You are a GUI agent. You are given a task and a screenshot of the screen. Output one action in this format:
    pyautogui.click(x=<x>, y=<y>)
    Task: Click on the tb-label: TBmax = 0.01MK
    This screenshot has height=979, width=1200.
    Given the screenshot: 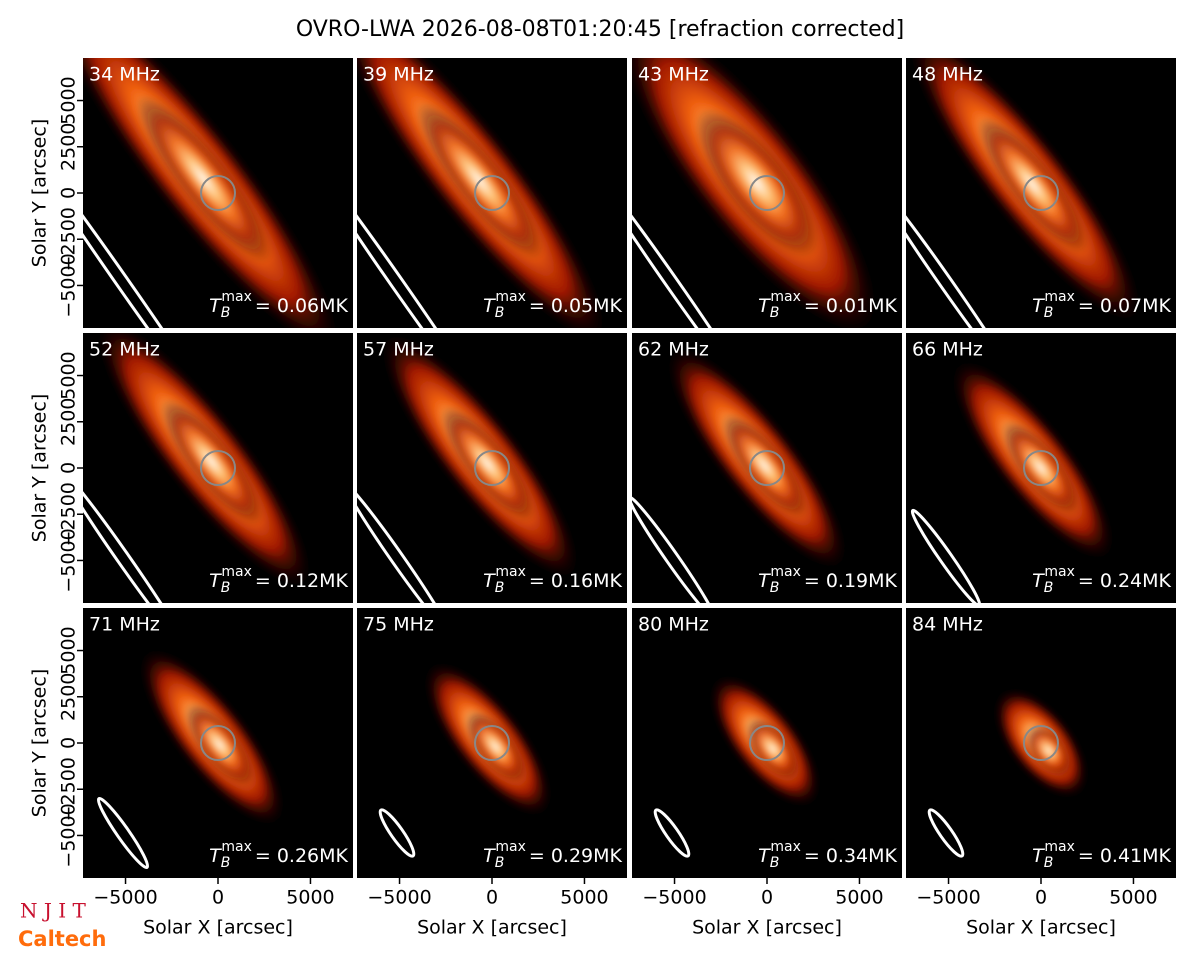 What is the action you would take?
    pyautogui.click(x=827, y=305)
    